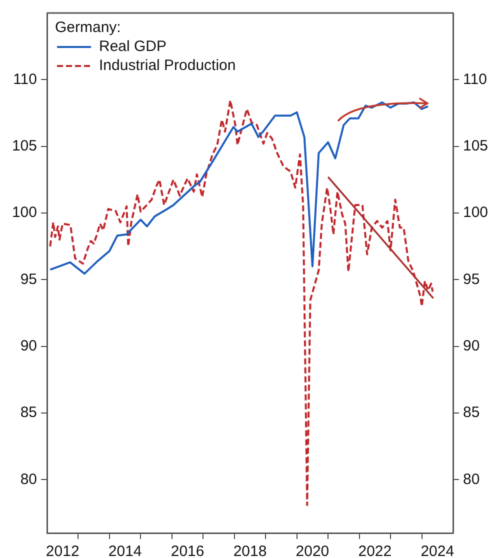  What do you see at coordinates (28, 279) in the screenshot?
I see `y-tick-label: 95` at bounding box center [28, 279].